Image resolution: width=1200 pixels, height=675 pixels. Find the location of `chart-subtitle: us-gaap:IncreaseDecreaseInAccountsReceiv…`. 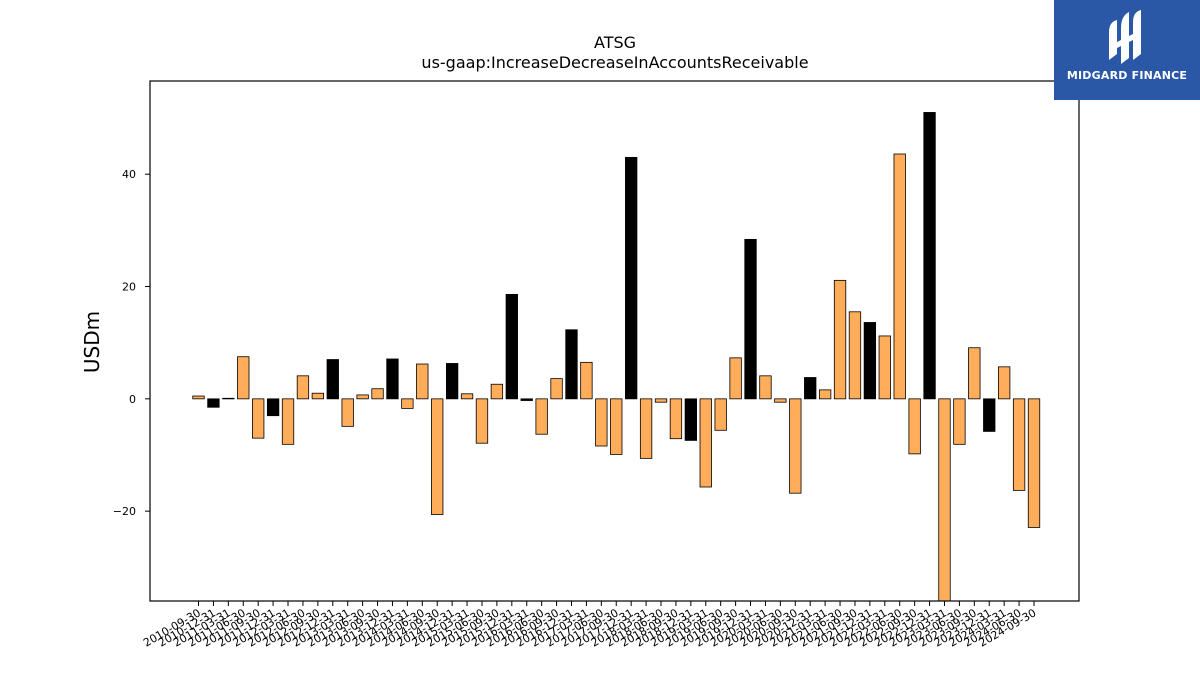

chart-subtitle: us-gaap:IncreaseDecreaseInAccountsReceiv… is located at coordinates (614, 62).